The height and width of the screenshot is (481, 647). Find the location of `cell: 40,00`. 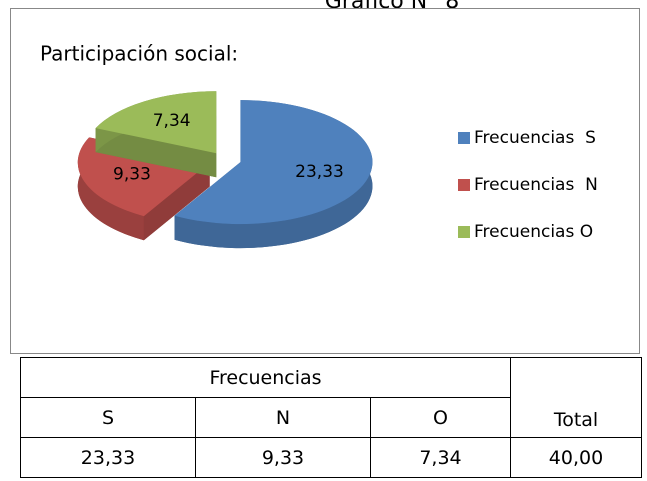

cell: 40,00 is located at coordinates (576, 457).